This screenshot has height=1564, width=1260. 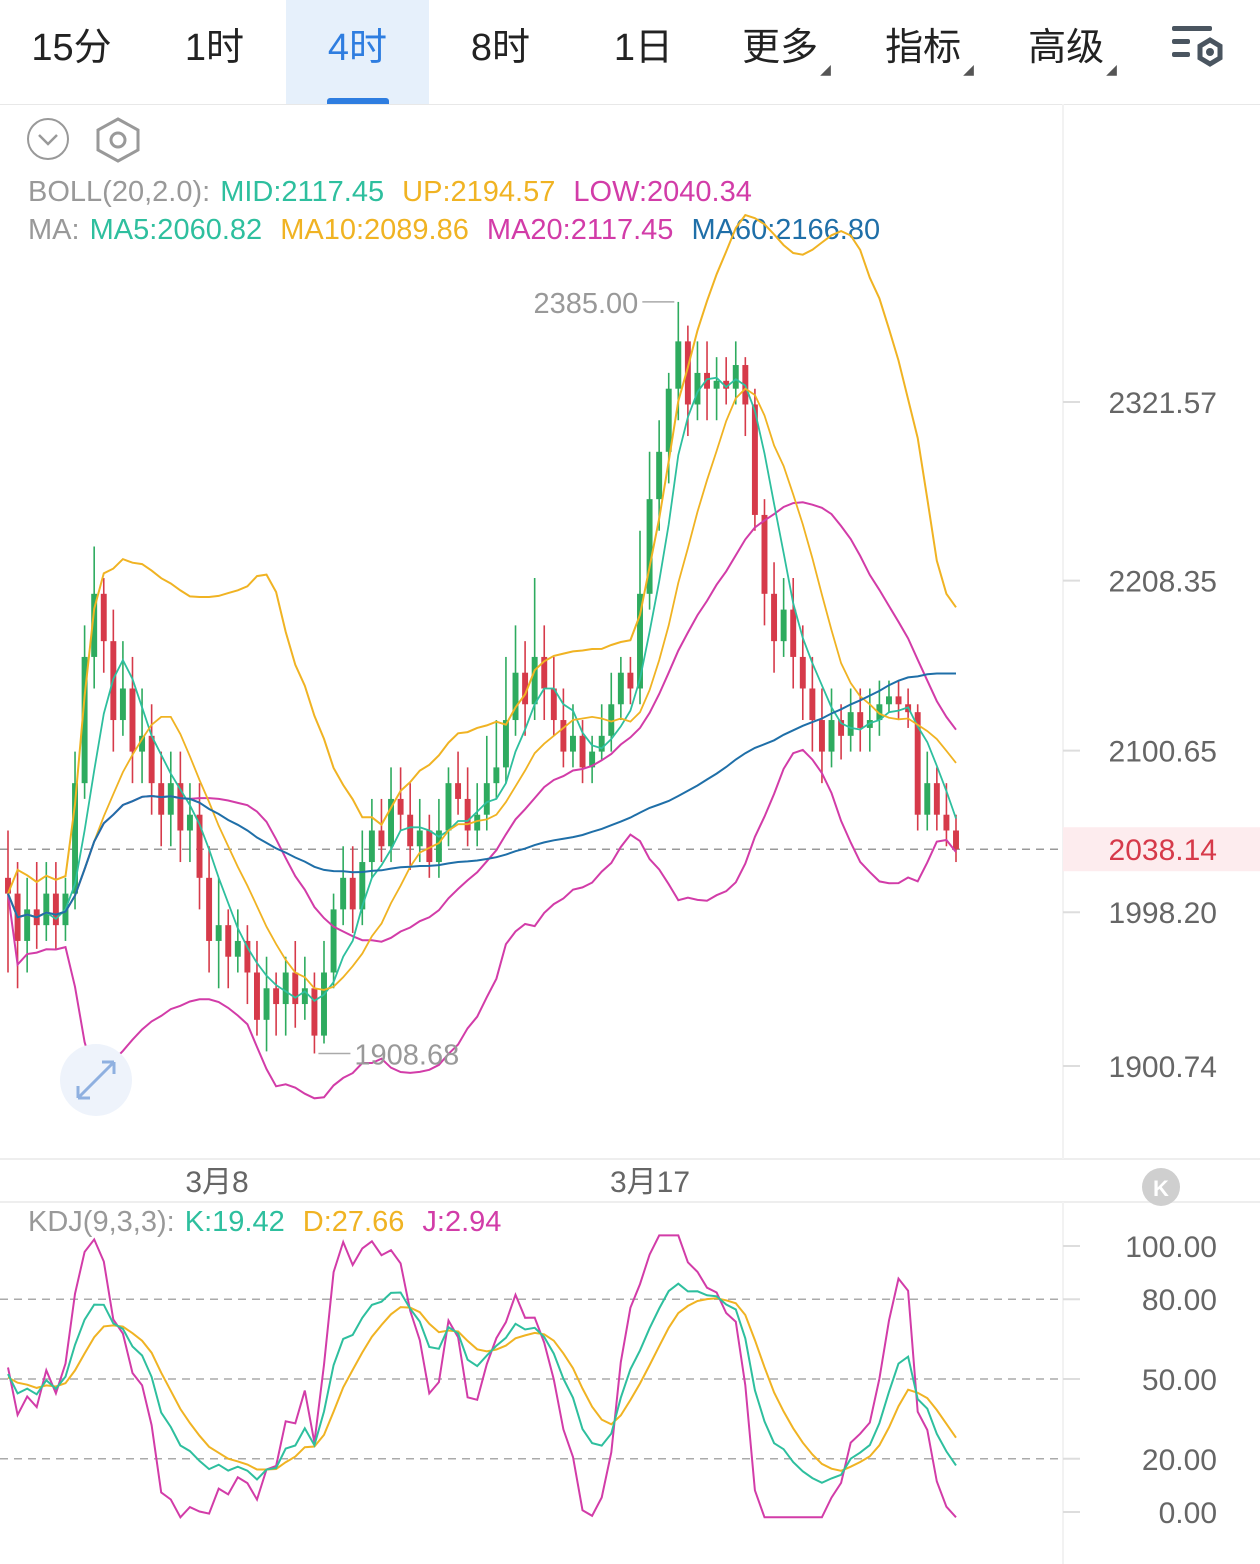 I want to click on tab-7: 高级 ◢, so click(x=1072, y=52).